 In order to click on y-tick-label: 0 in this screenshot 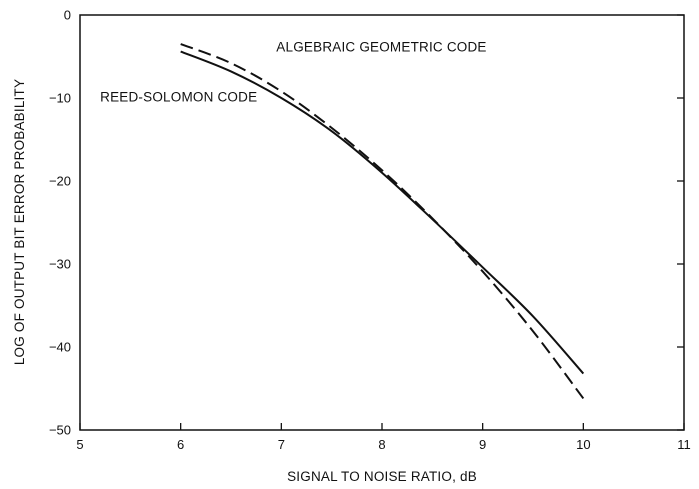, I will do `click(67, 15)`.